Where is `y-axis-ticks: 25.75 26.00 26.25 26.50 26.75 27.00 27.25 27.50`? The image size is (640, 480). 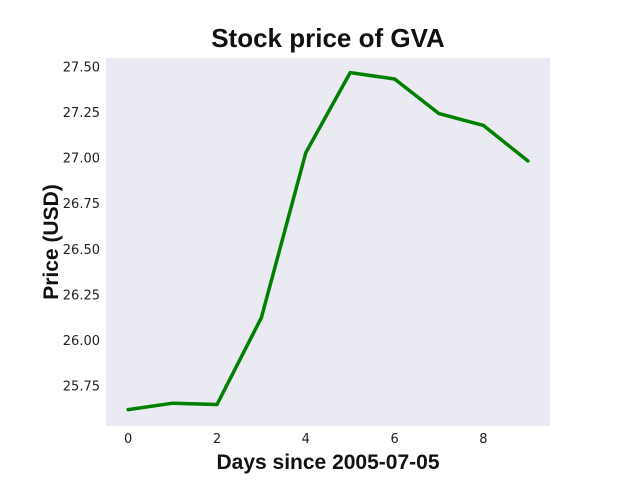 y-axis-ticks: 25.75 26.00 26.25 26.50 26.75 27.00 27.25 27.50 is located at coordinates (81, 228).